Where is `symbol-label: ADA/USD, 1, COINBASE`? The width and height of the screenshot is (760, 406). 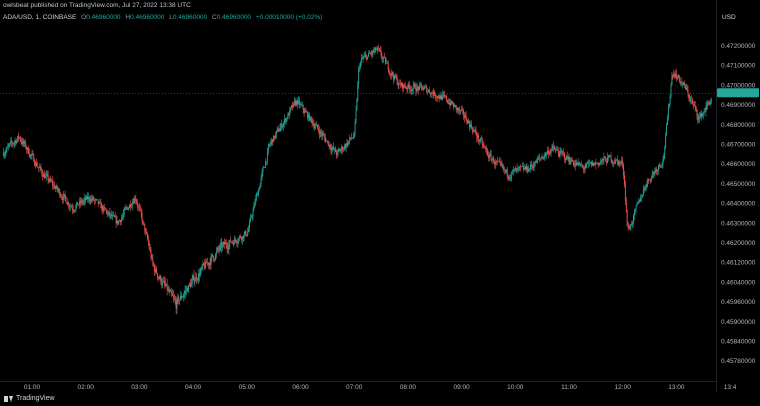 symbol-label: ADA/USD, 1, COINBASE is located at coordinates (40, 17).